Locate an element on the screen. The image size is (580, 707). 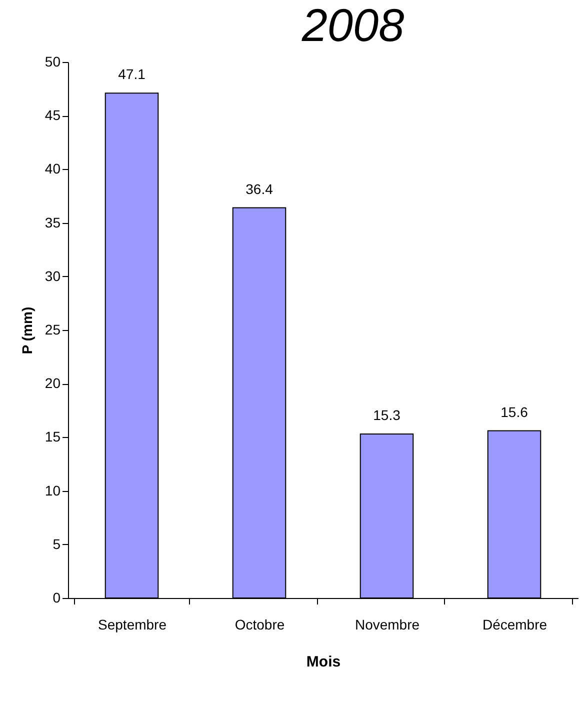
data-label: 47.1 is located at coordinates (132, 74).